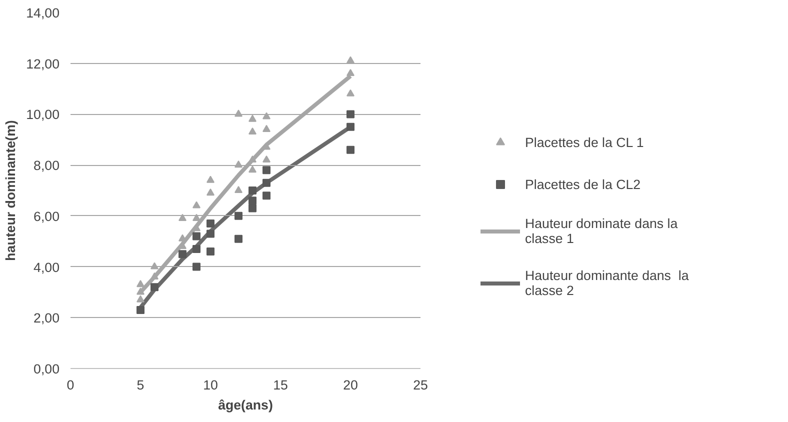 The image size is (788, 422). Describe the element at coordinates (47, 216) in the screenshot. I see `y-tick-label: 6,00` at that location.